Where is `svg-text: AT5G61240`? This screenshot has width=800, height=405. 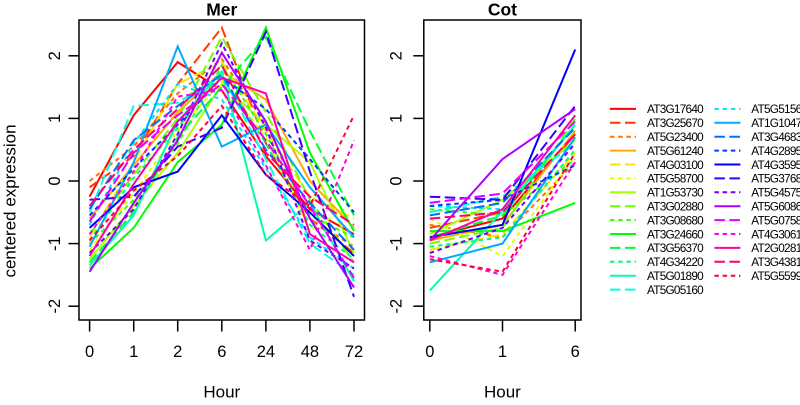
svg-text: AT5G61240 is located at coordinates (675, 151).